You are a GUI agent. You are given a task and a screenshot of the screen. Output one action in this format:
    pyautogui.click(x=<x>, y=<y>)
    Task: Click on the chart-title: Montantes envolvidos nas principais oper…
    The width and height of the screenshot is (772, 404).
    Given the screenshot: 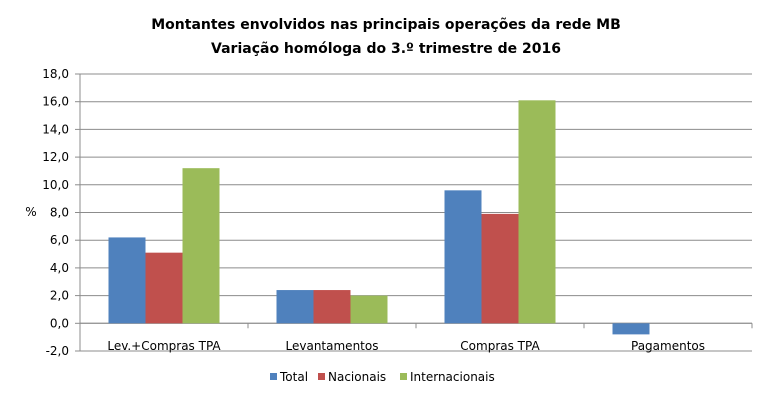 What is the action you would take?
    pyautogui.click(x=386, y=25)
    